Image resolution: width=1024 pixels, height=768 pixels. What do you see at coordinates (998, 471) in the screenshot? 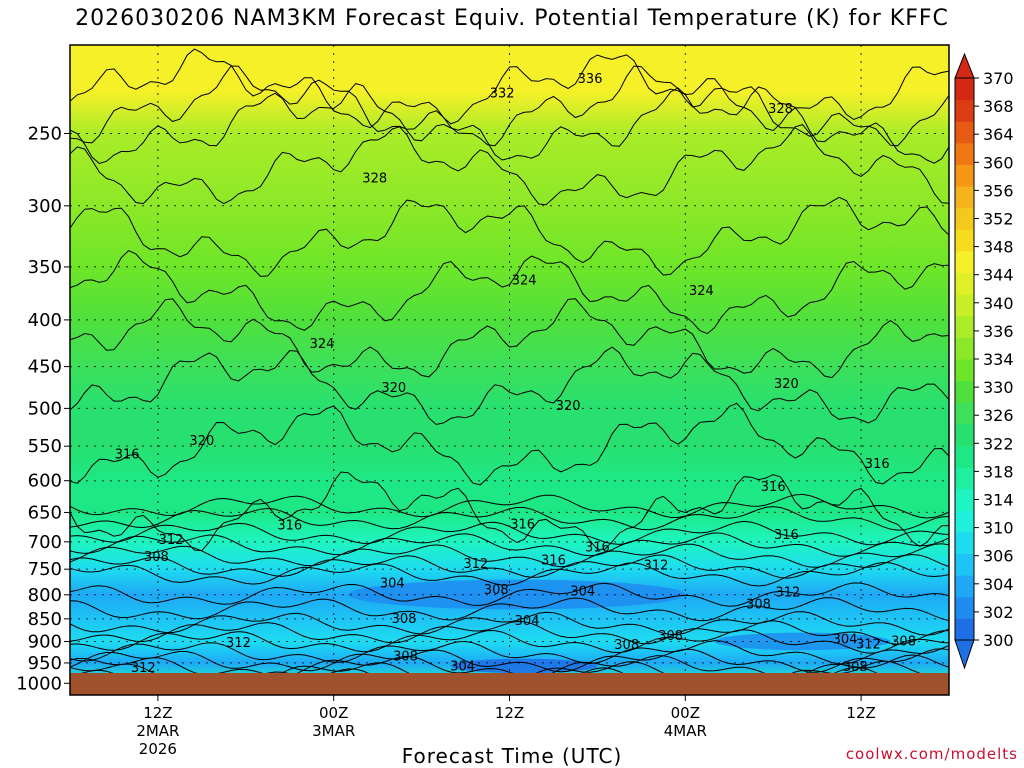
I see `colorbar-tick-label: 318` at bounding box center [998, 471].